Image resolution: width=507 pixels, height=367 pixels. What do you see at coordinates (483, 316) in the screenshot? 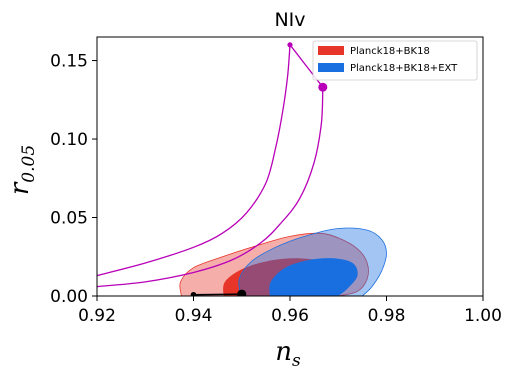
I see `x-tick-label-4: 1.00` at bounding box center [483, 316].